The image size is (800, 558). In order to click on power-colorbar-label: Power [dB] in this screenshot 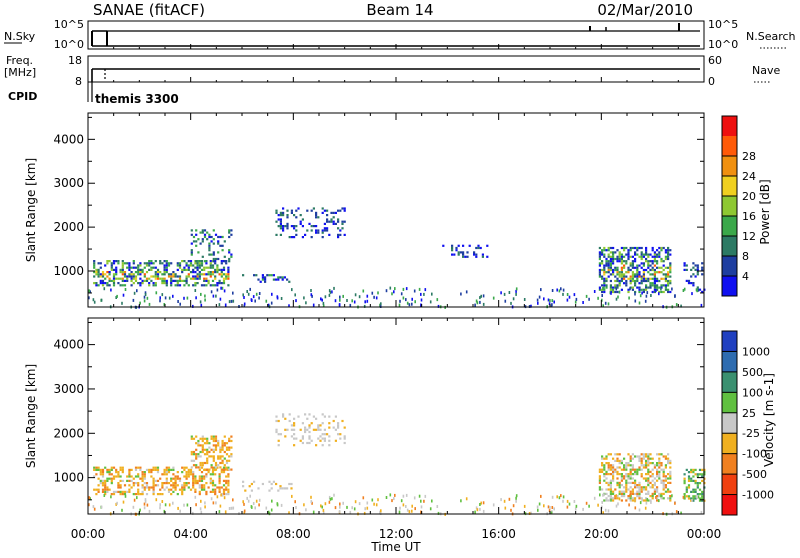, I will do `click(765, 211)`.